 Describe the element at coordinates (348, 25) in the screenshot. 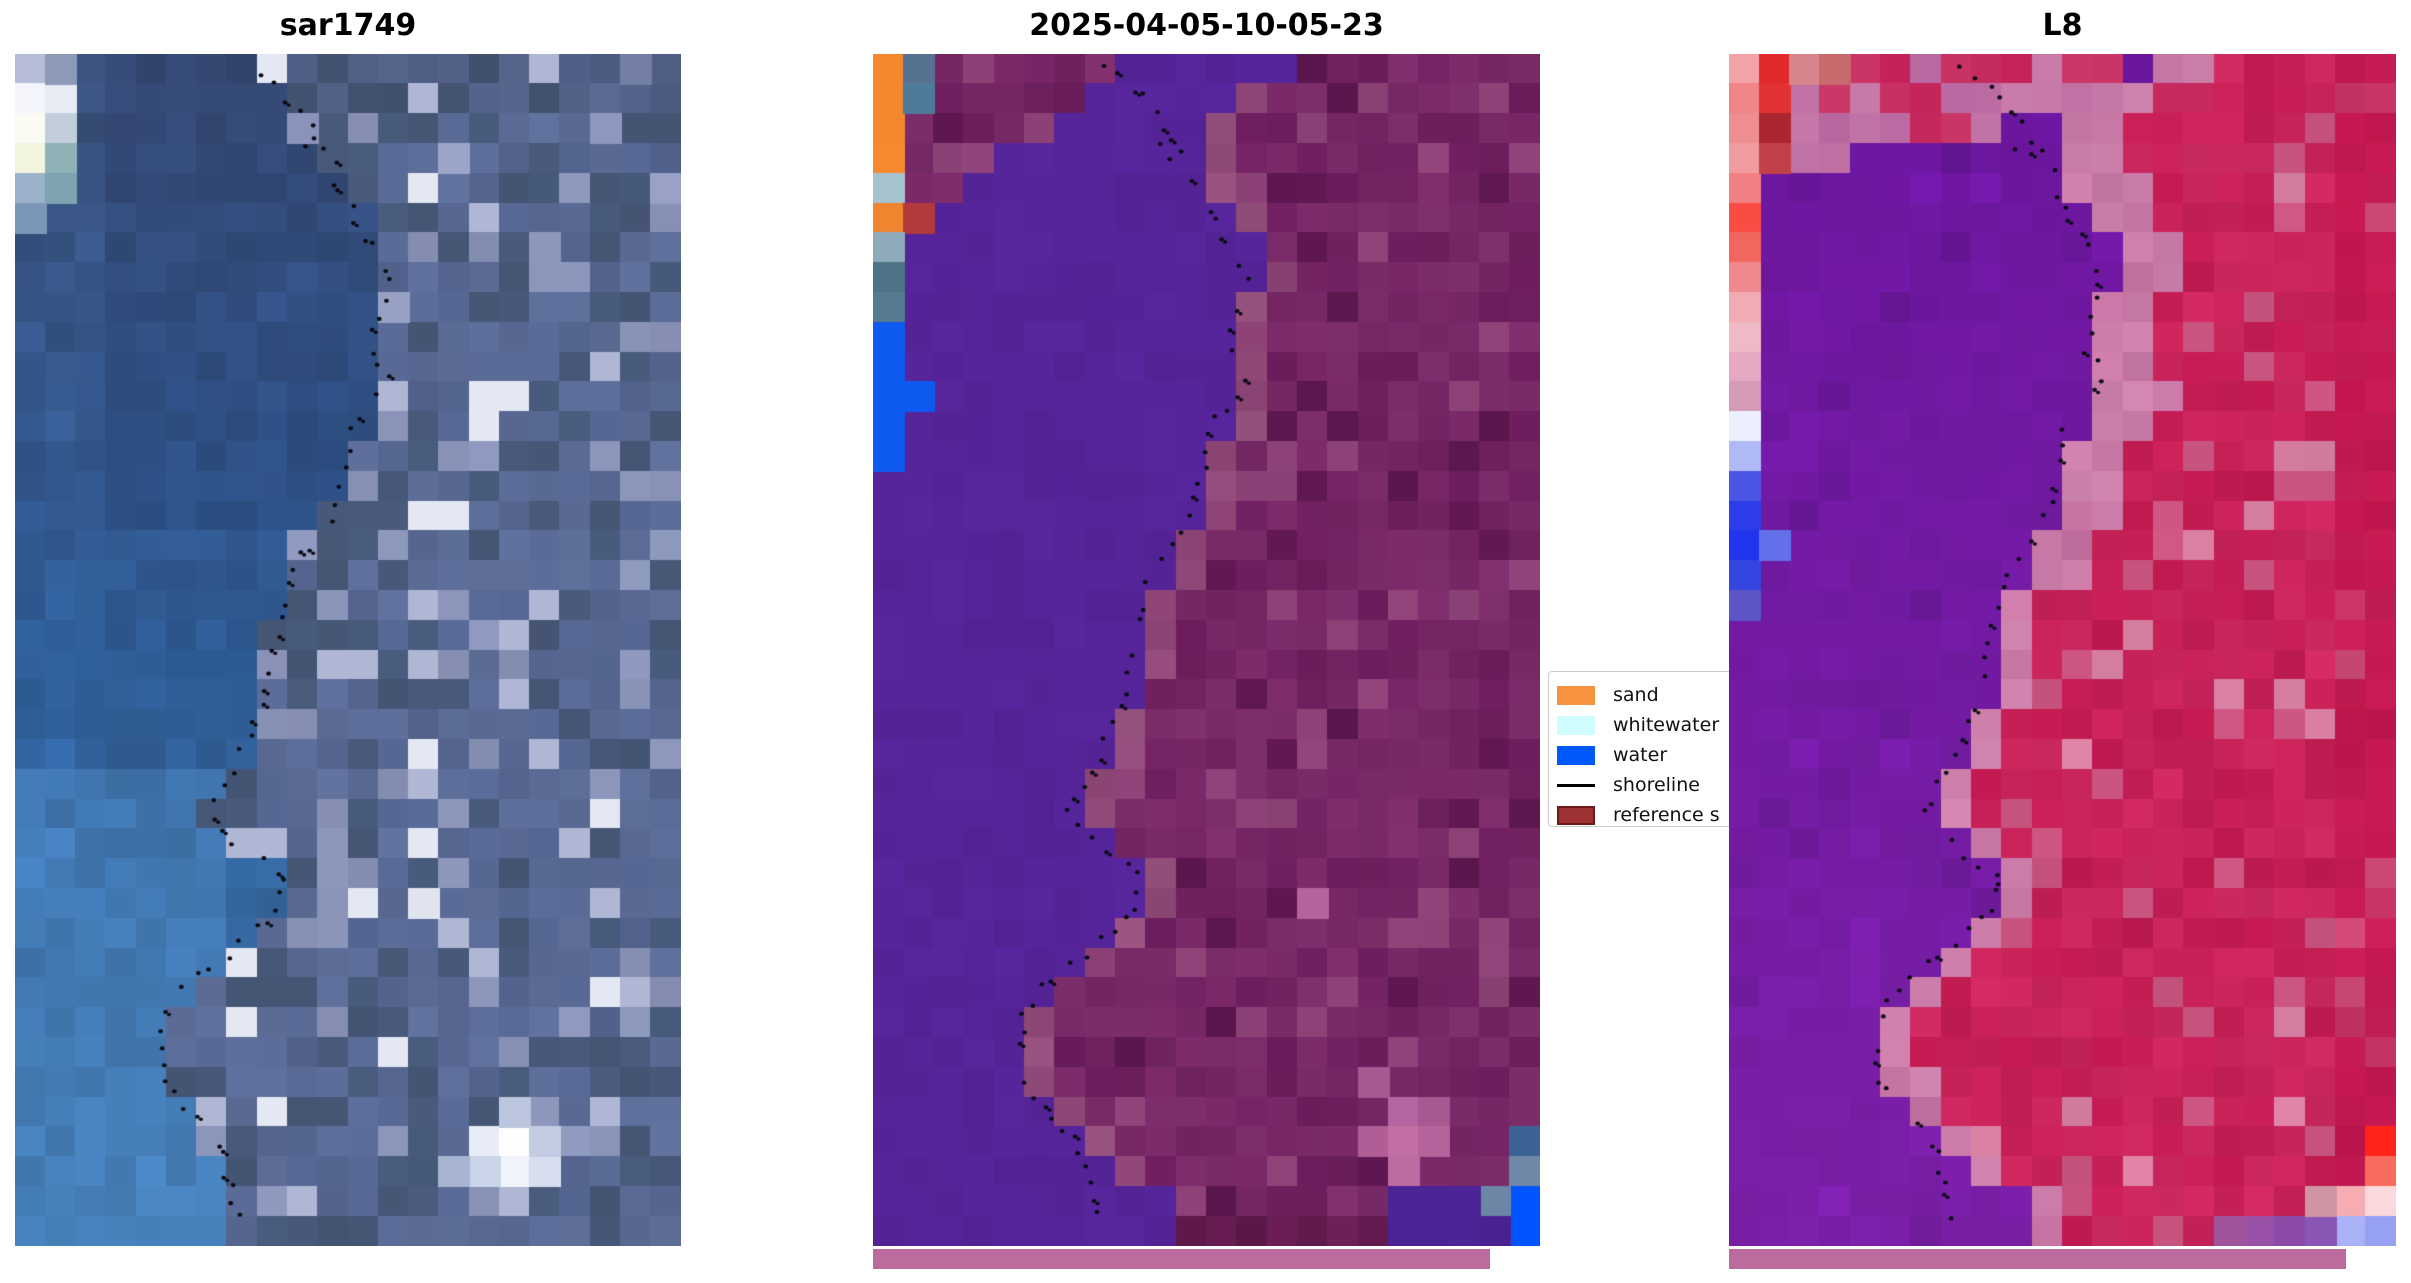

I see `panel1-title: sar1749` at that location.